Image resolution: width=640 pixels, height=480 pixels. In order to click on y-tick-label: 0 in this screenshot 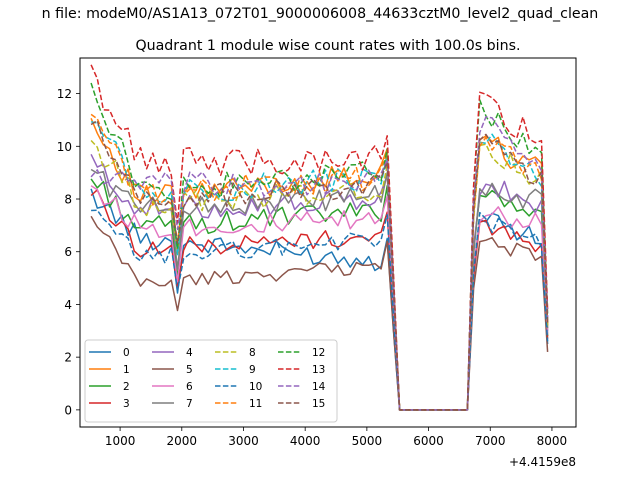, I will do `click(68, 410)`.